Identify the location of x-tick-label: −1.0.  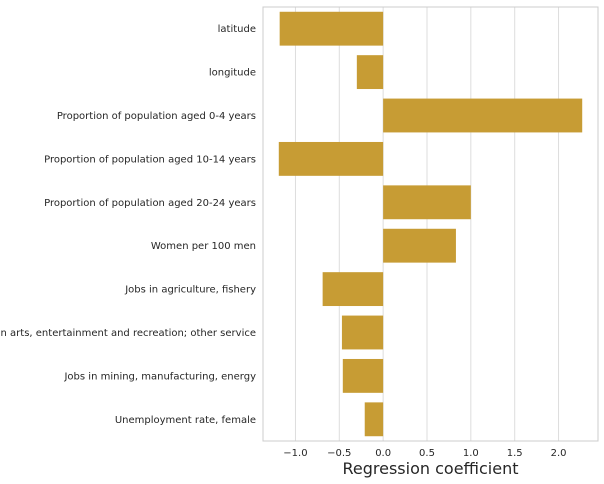
(295, 453).